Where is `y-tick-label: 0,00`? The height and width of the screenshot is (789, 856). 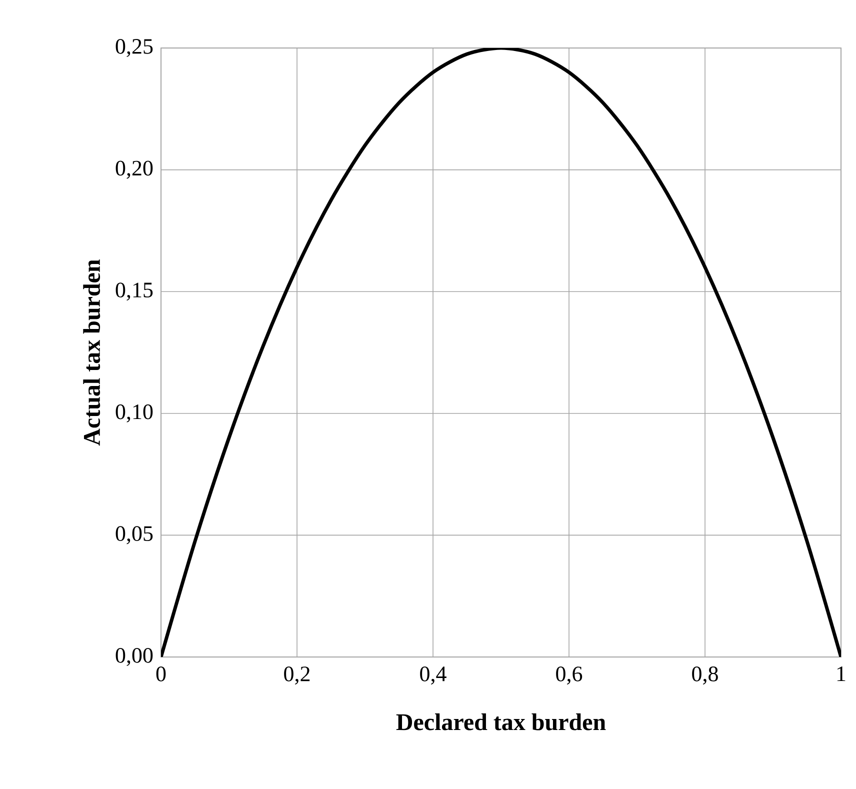 y-tick-label: 0,00 is located at coordinates (134, 657).